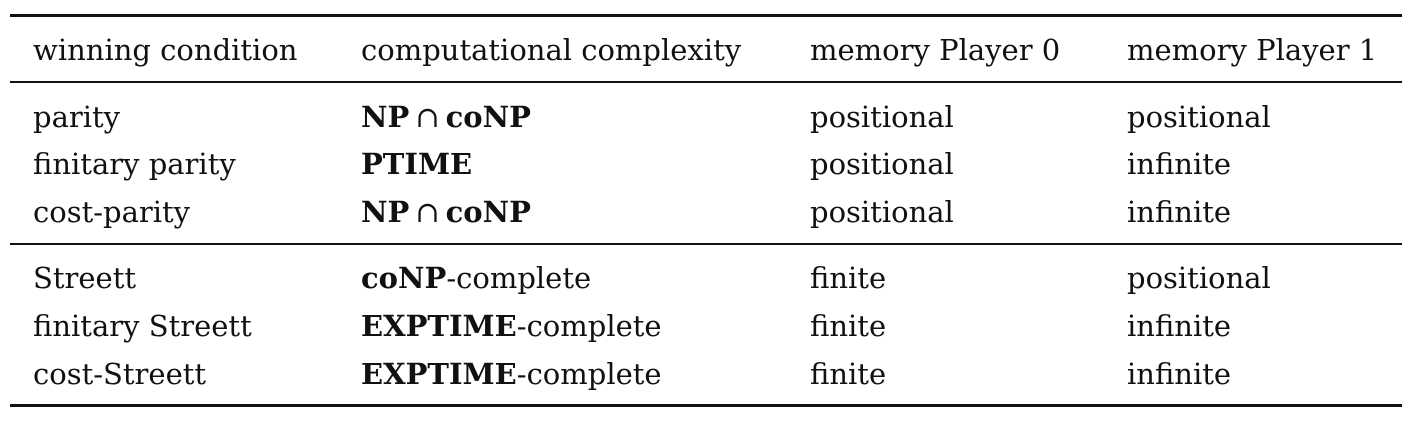 Image resolution: width=1417 pixels, height=423 pixels. What do you see at coordinates (77, 117) in the screenshot?
I see `condition-cell: parity` at bounding box center [77, 117].